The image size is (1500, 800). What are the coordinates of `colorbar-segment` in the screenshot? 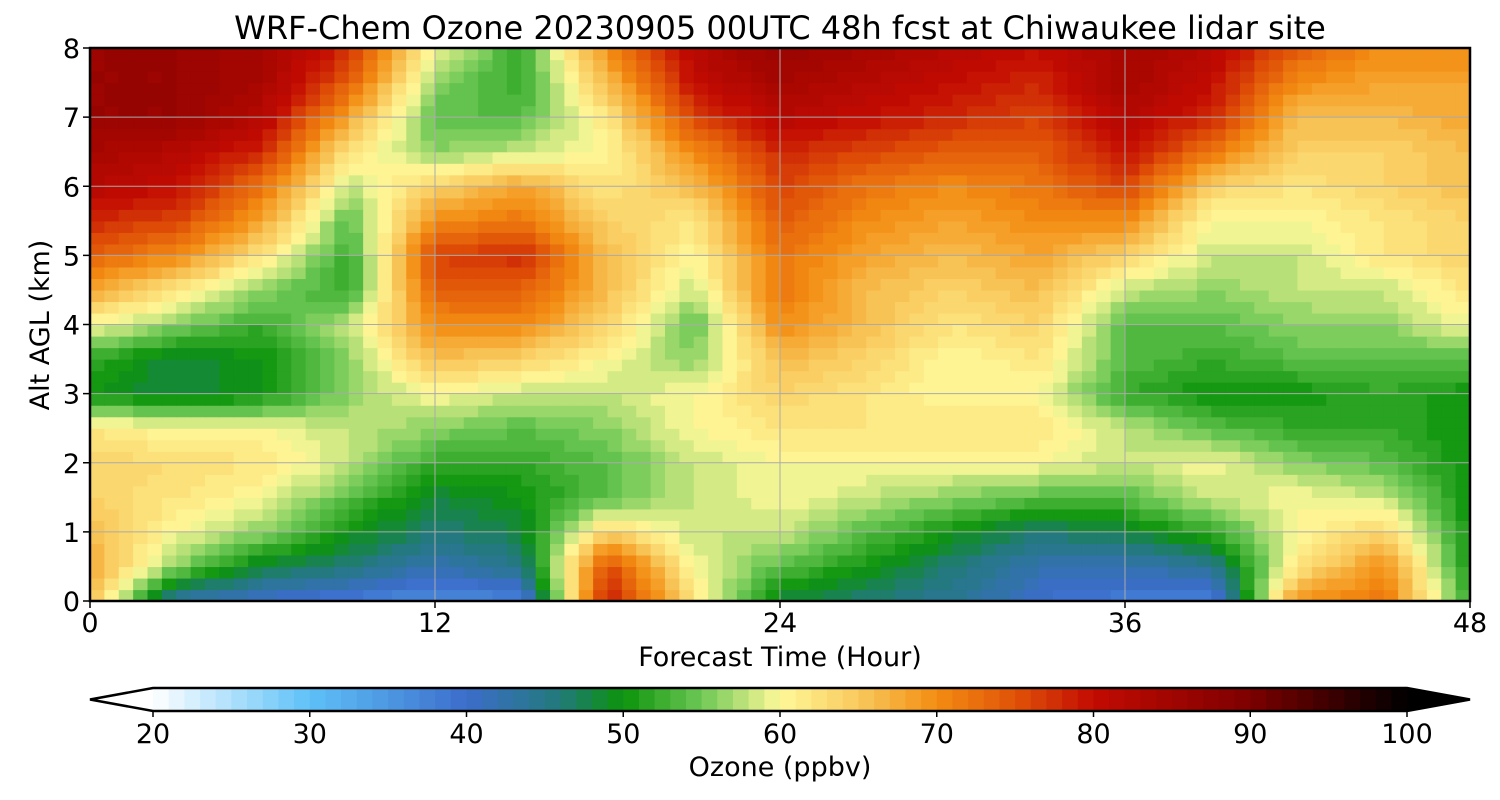 It's located at (1321, 699).